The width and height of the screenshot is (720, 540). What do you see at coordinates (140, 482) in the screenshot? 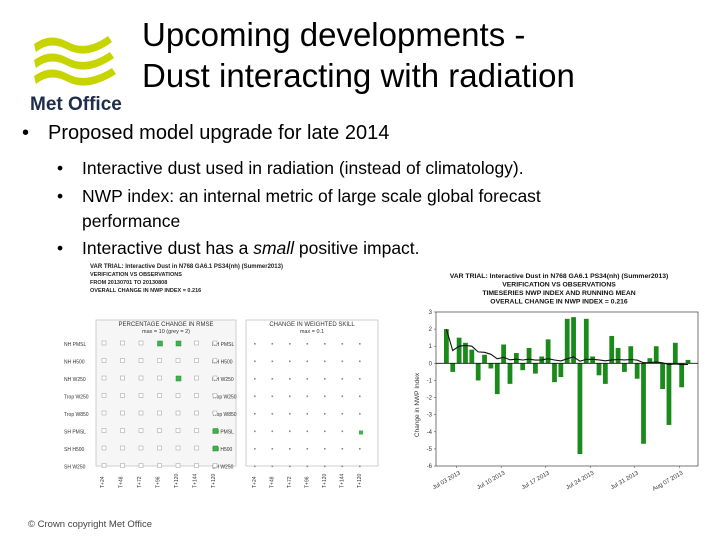
I see `scorecard-col-label: T+72` at bounding box center [140, 482].